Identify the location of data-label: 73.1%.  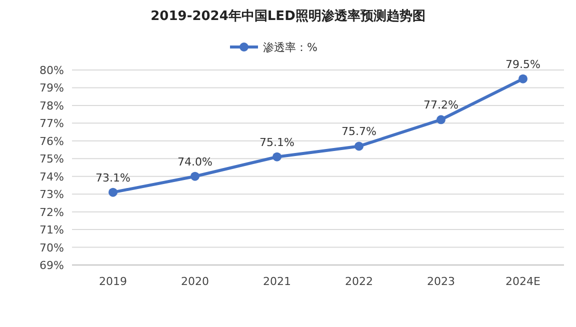
(113, 177).